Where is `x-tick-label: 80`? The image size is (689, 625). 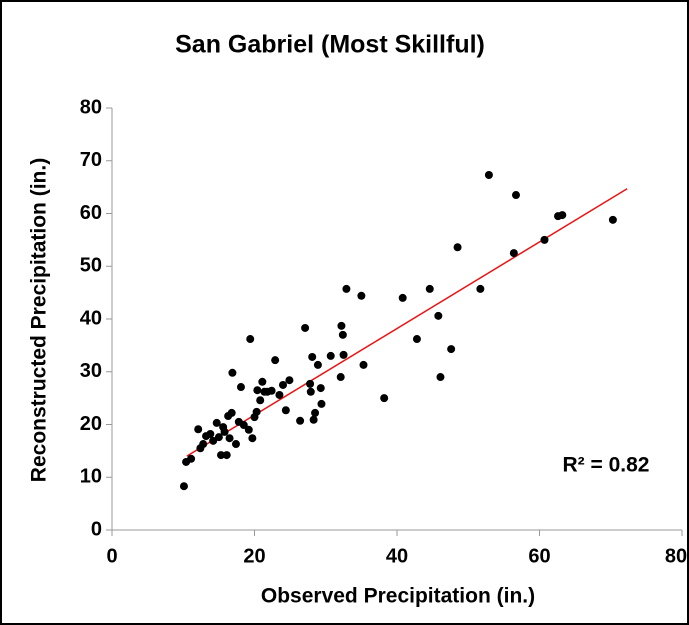
x-tick-label: 80 is located at coordinates (676, 556).